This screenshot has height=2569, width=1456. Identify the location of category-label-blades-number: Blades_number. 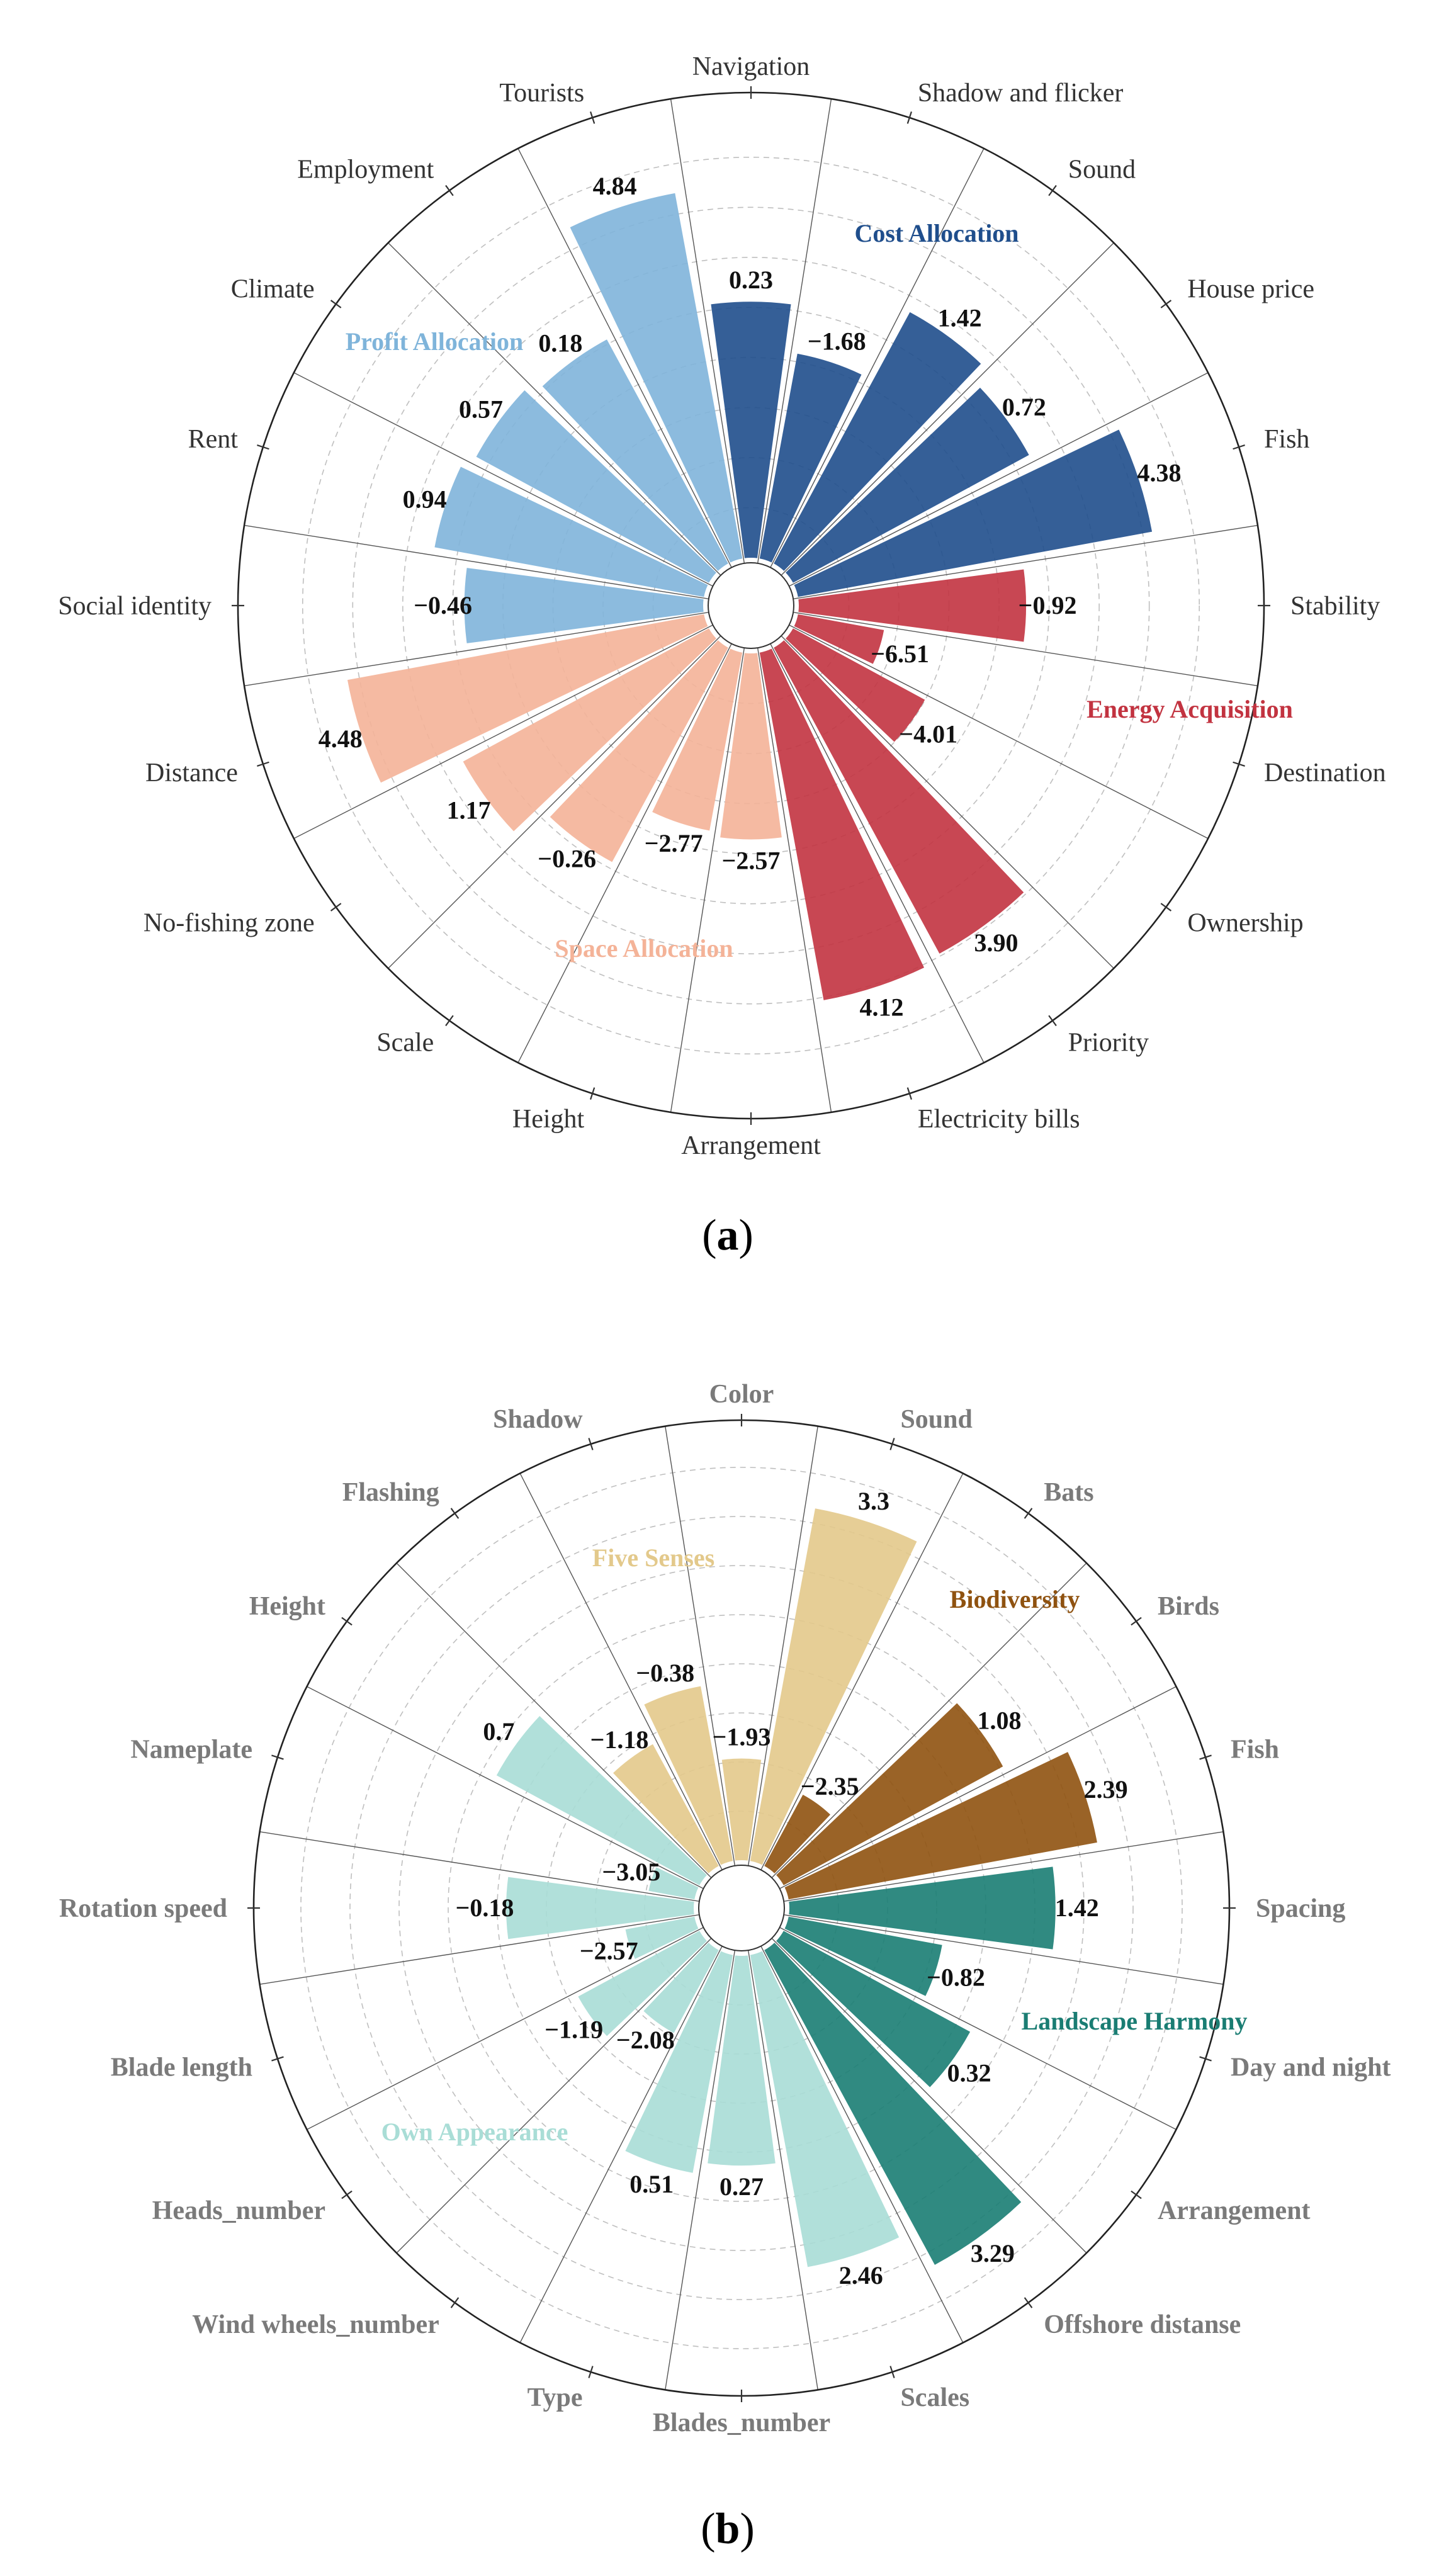
(741, 2422).